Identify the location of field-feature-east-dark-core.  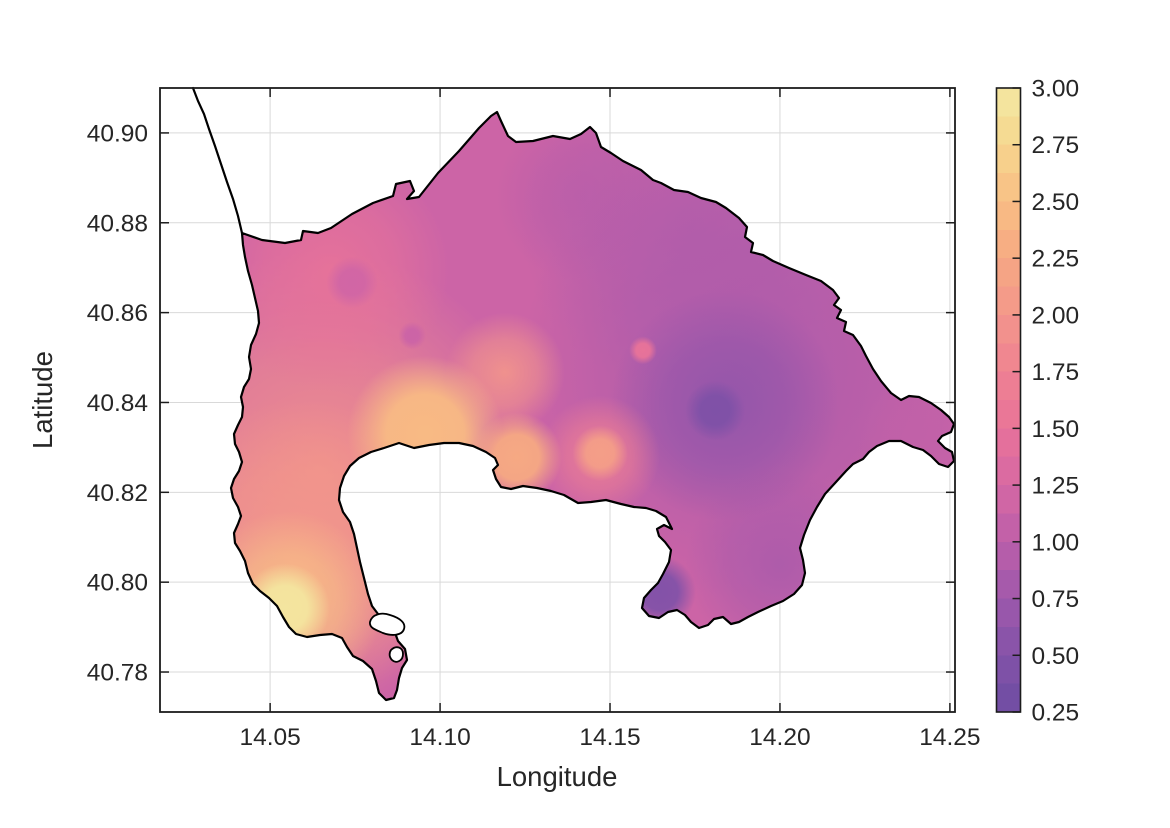
(715, 410).